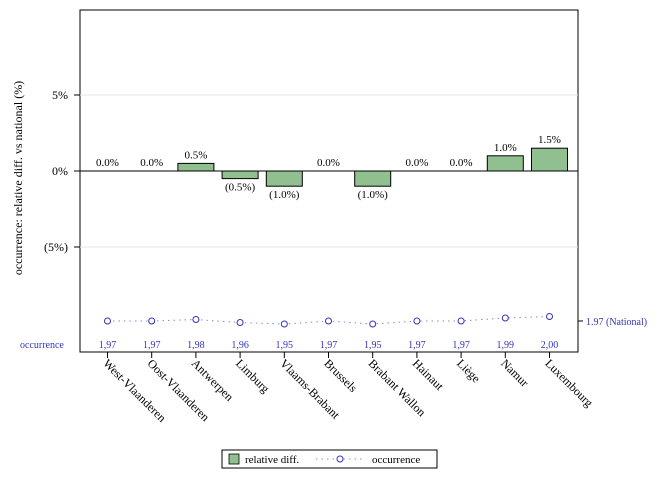 The height and width of the screenshot is (480, 672). What do you see at coordinates (549, 140) in the screenshot?
I see `bar-data-label: 1.5%` at bounding box center [549, 140].